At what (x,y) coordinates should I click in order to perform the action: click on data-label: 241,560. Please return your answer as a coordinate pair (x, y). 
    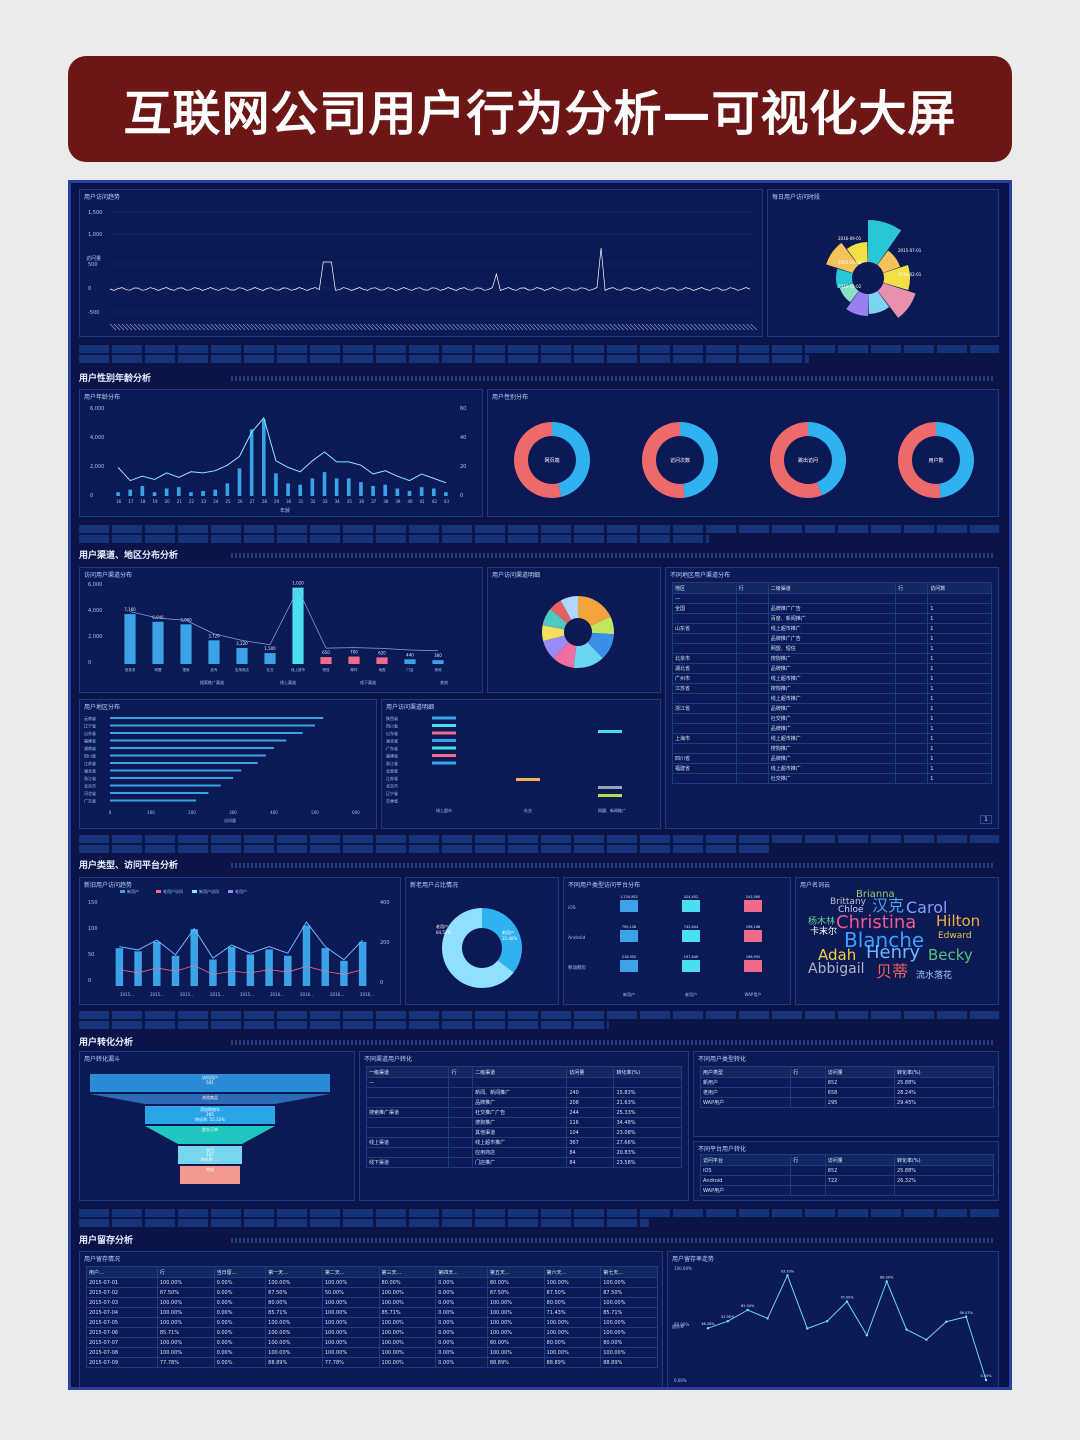
    Looking at the image, I should click on (753, 897).